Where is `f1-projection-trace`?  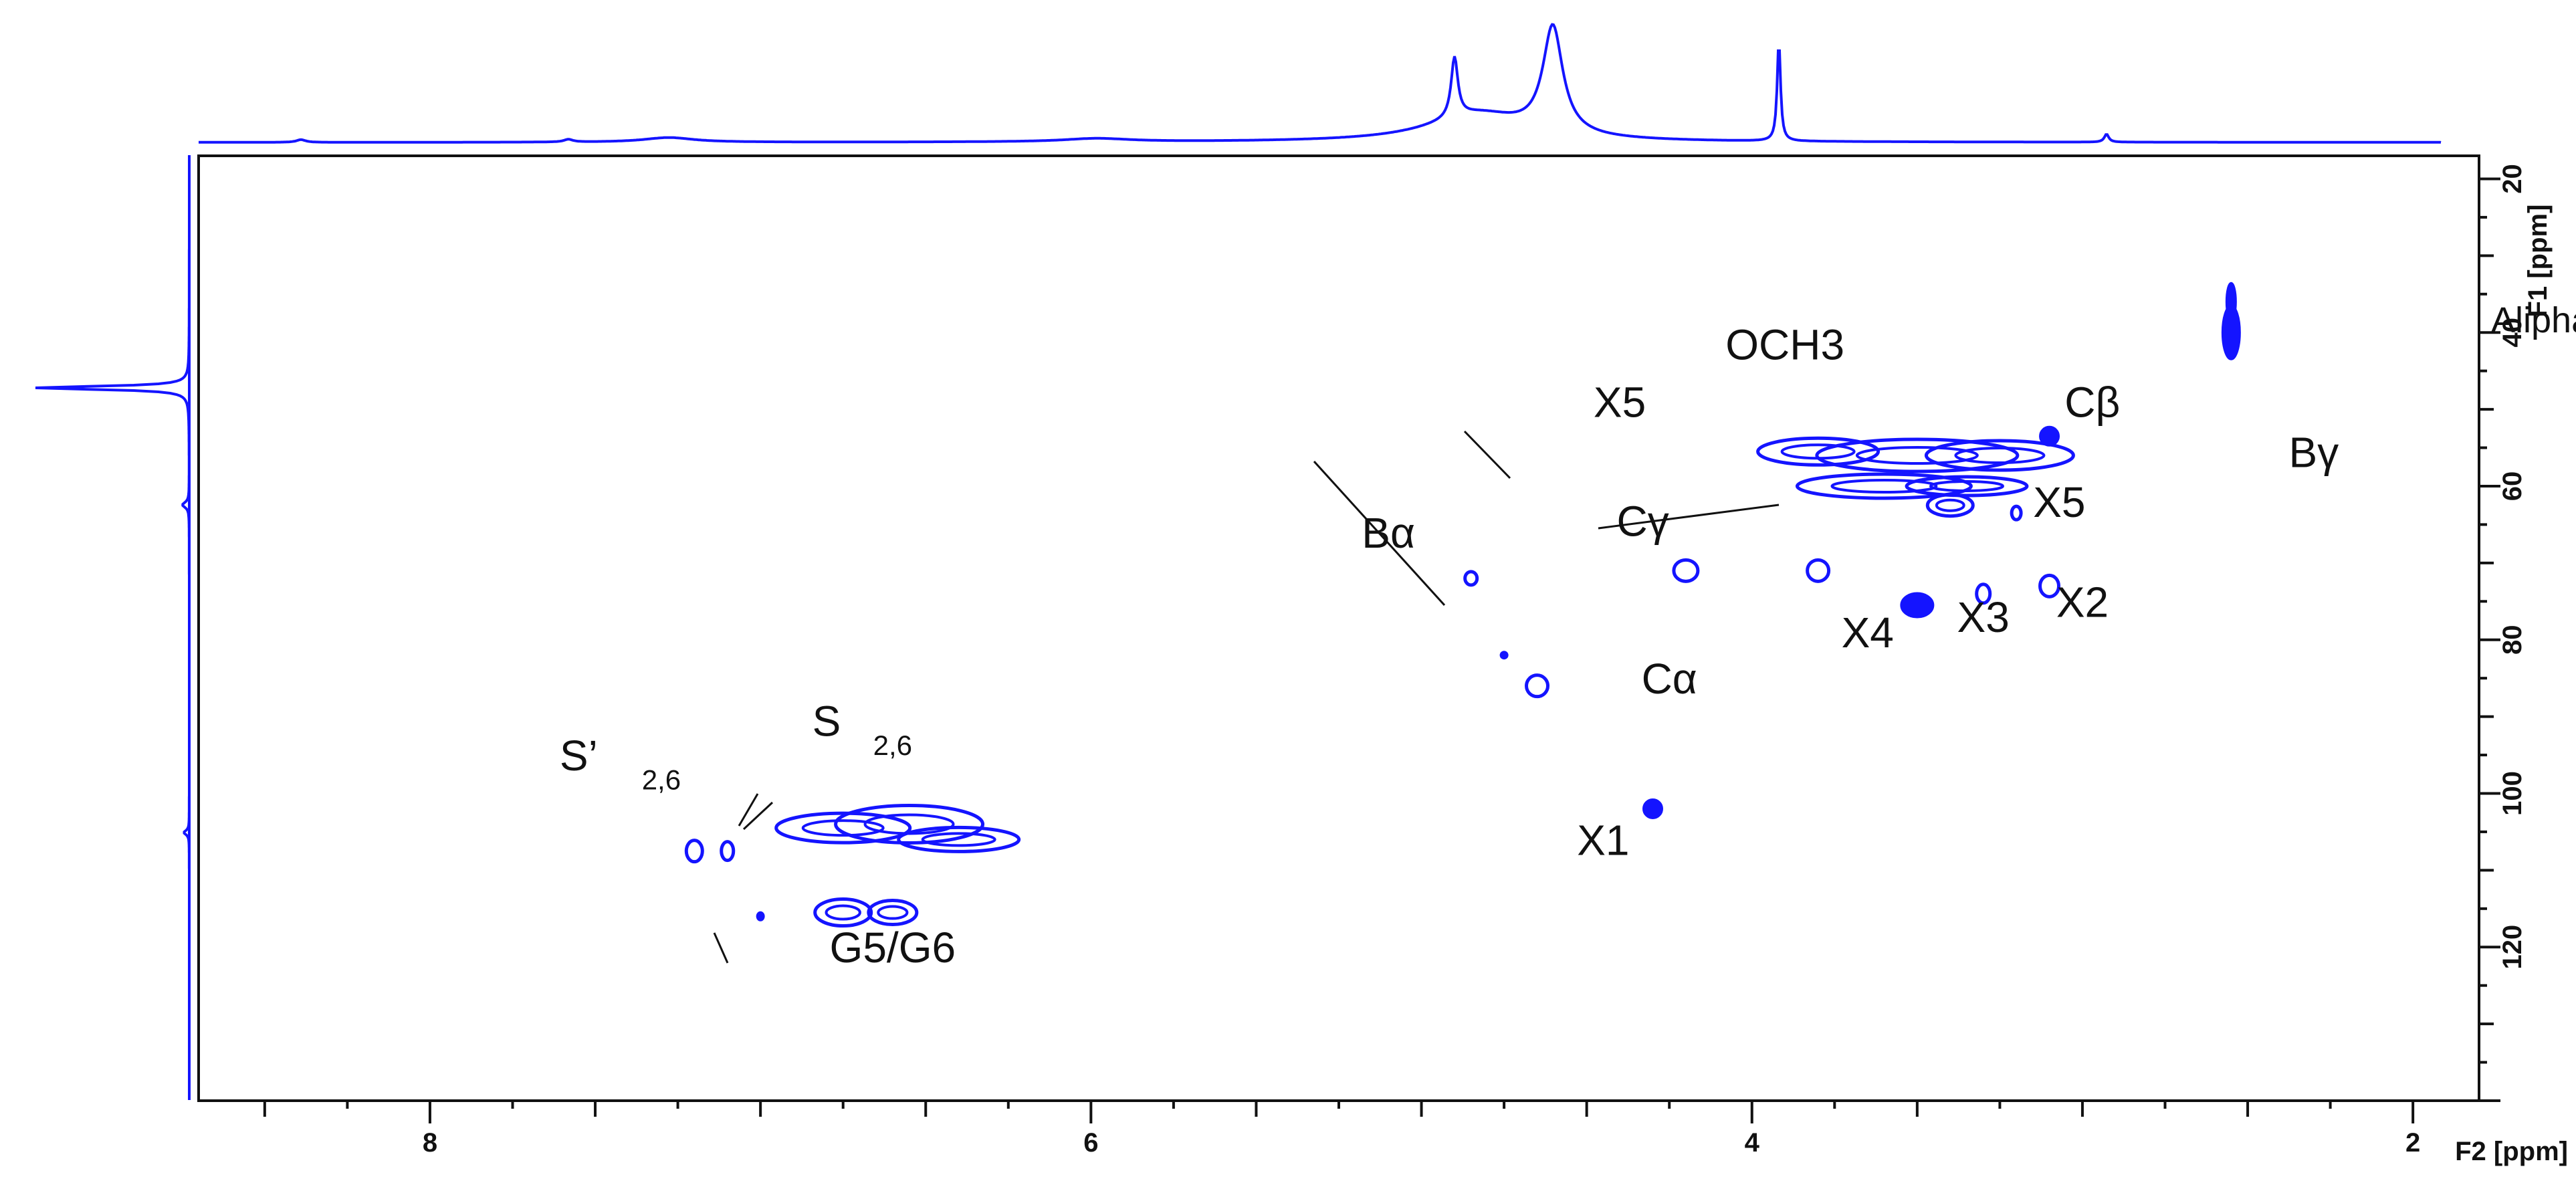 f1-projection-trace is located at coordinates (113, 627).